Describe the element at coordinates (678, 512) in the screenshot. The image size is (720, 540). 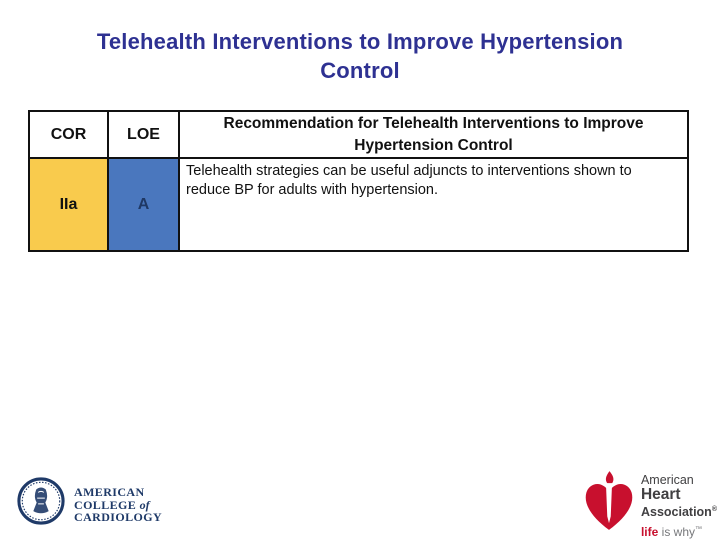
I see `aha-line-association: Association®` at that location.